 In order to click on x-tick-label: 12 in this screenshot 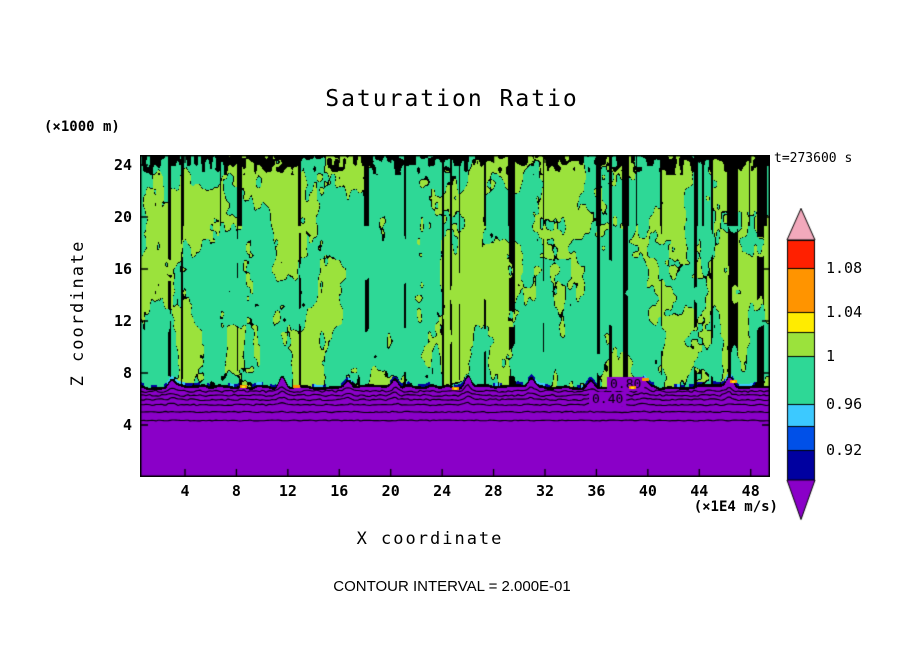, I will do `click(287, 491)`.